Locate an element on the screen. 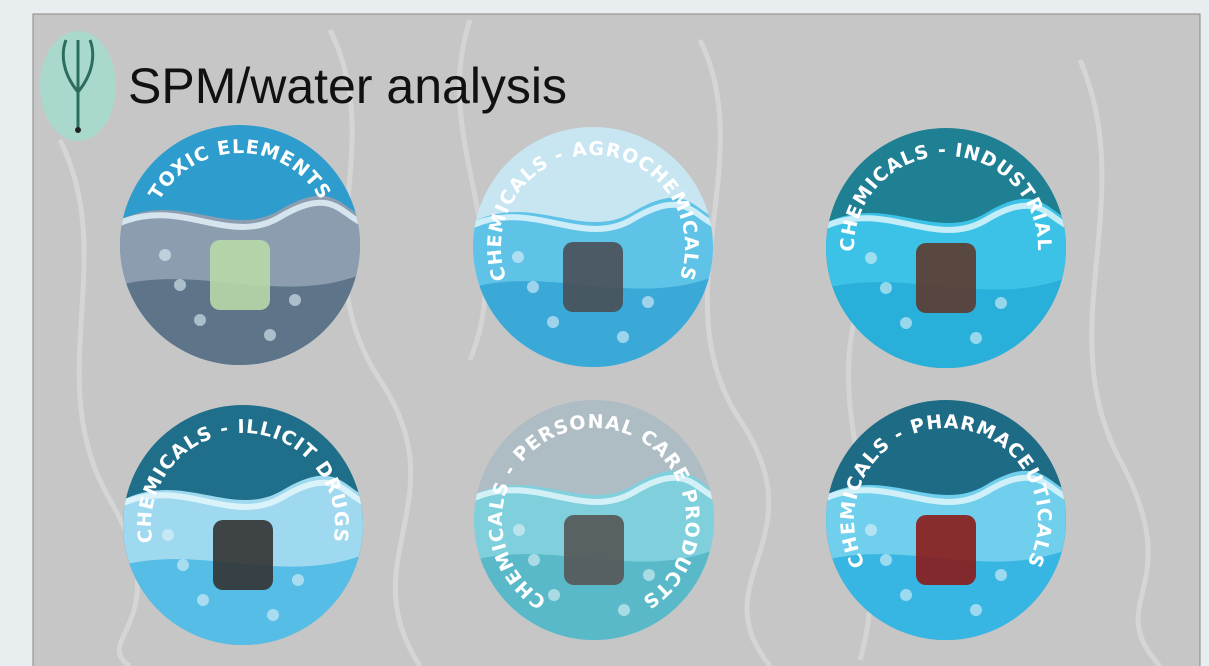 Image resolution: width=1209 pixels, height=666 pixels. badge: CHEMICALS - PERSONAL CARE PRODUCTS is located at coordinates (594, 520).